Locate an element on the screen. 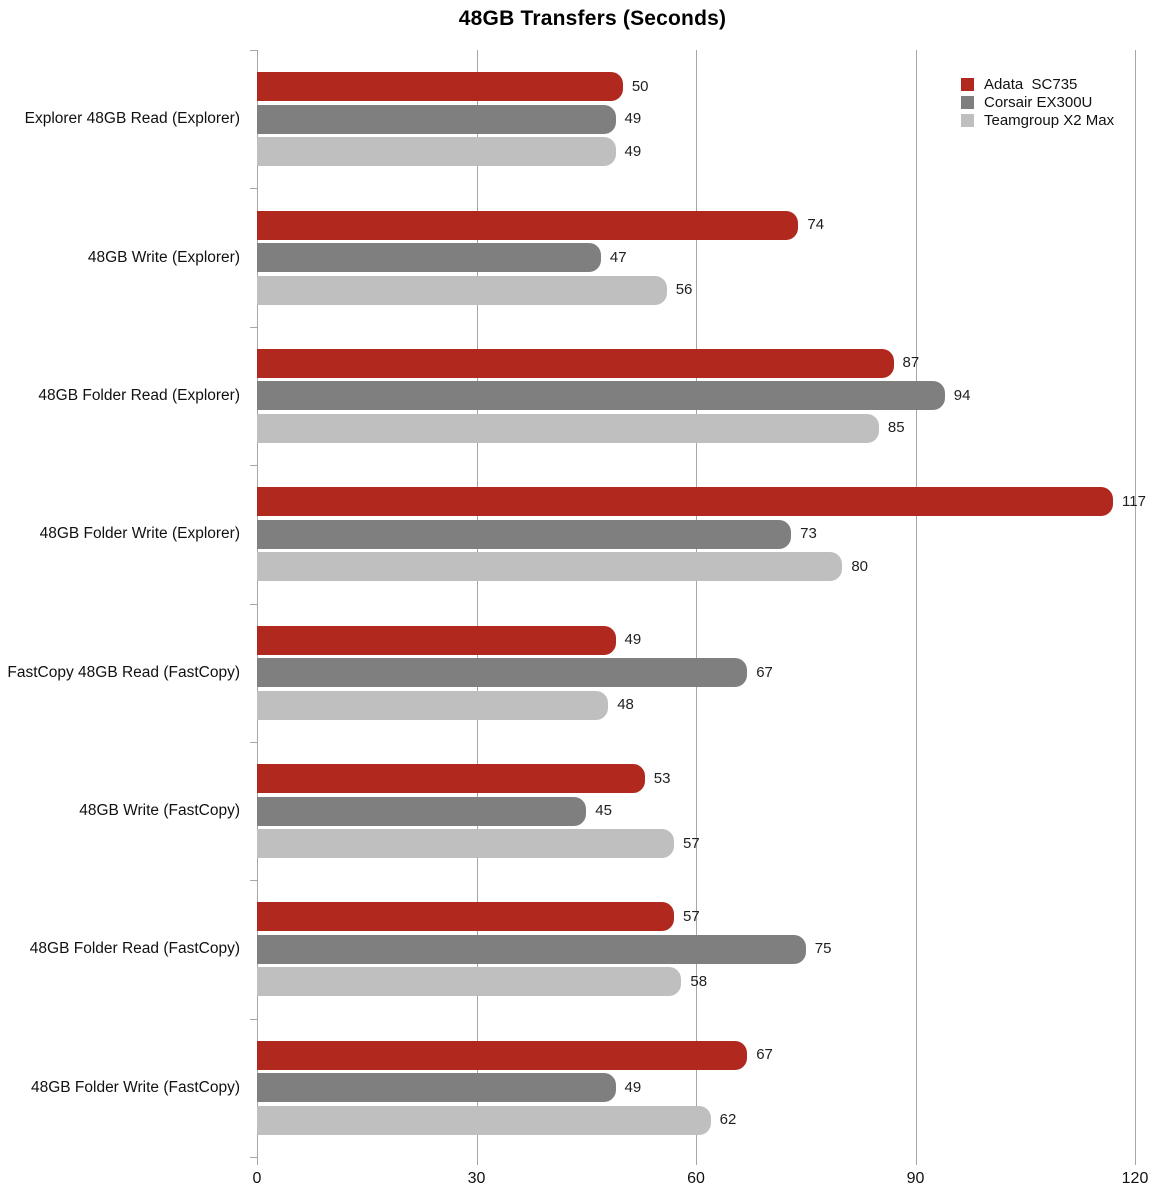  legend-item-adata-sc735: Adata SC735 is located at coordinates (1037, 84).